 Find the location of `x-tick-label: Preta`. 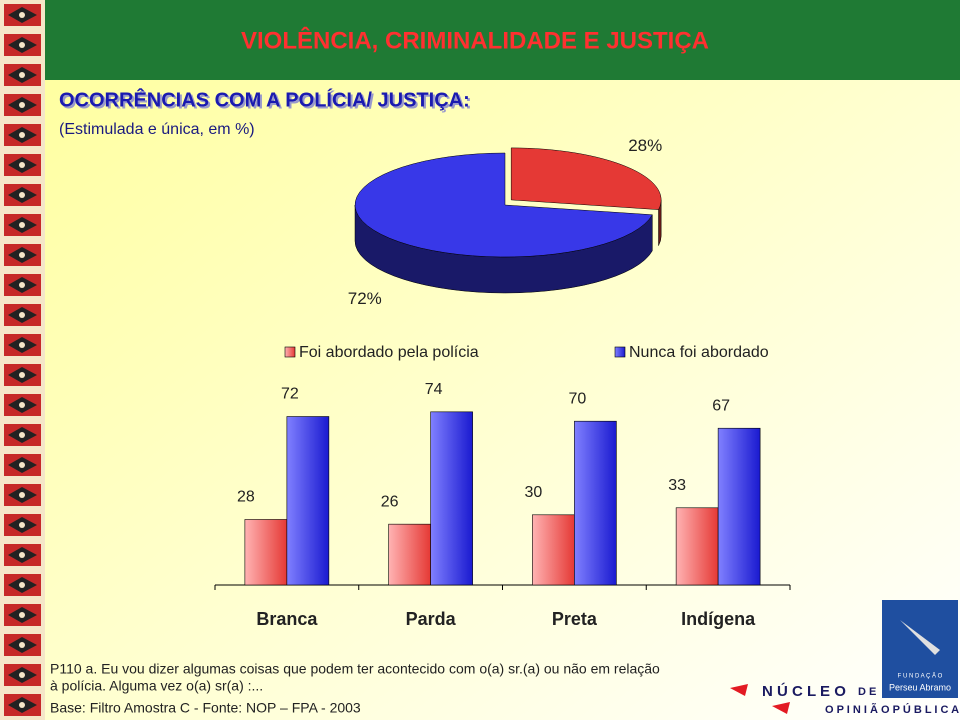

x-tick-label: Preta is located at coordinates (575, 619).